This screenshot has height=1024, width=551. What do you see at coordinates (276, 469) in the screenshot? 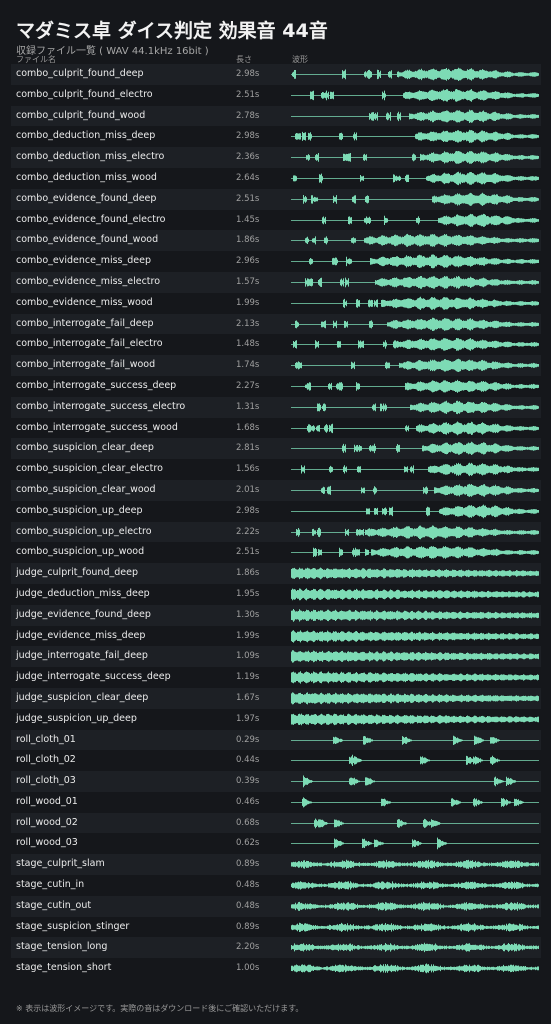
I see `file-row: combo_suspicion_clear_electro 1.56s` at bounding box center [276, 469].